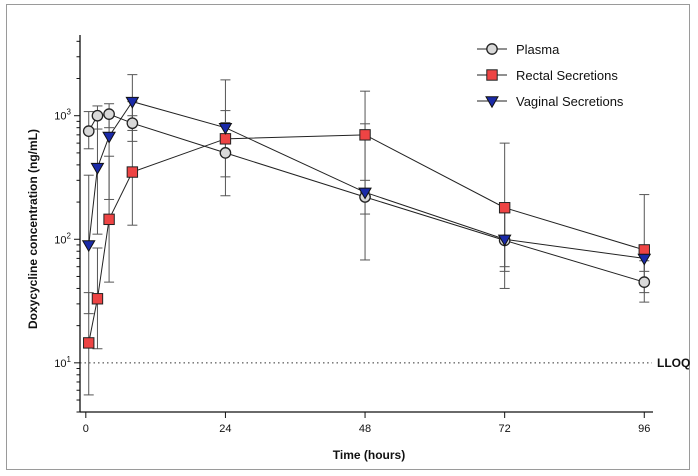 The width and height of the screenshot is (698, 476). Describe the element at coordinates (86, 429) in the screenshot. I see `x-tick-label: 0` at that location.